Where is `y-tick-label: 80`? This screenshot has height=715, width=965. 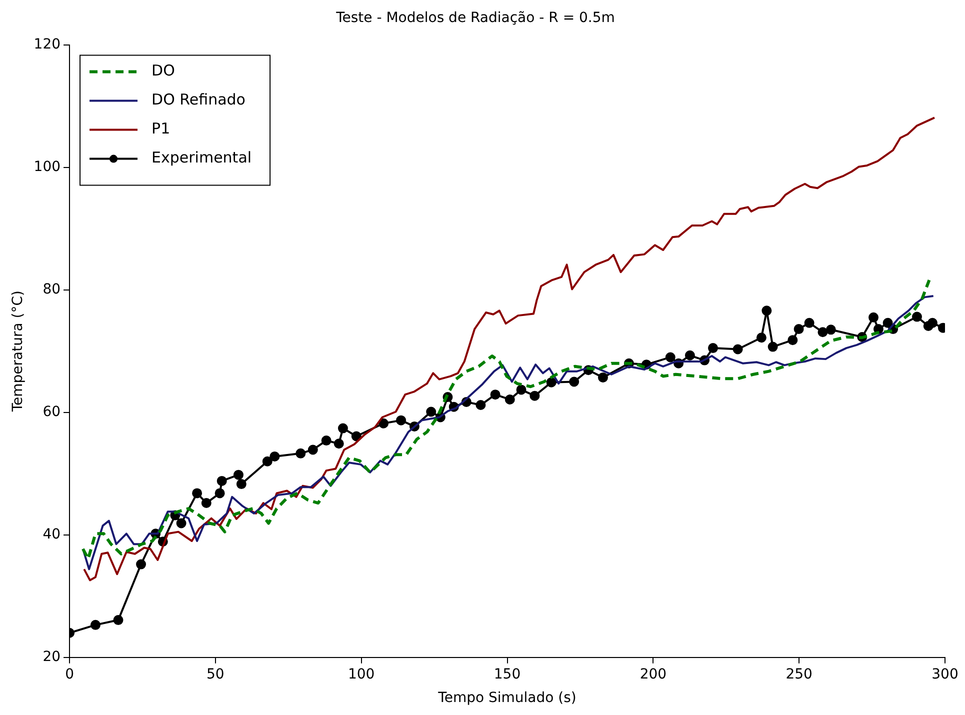
y-tick-label: 80 is located at coordinates (51, 289).